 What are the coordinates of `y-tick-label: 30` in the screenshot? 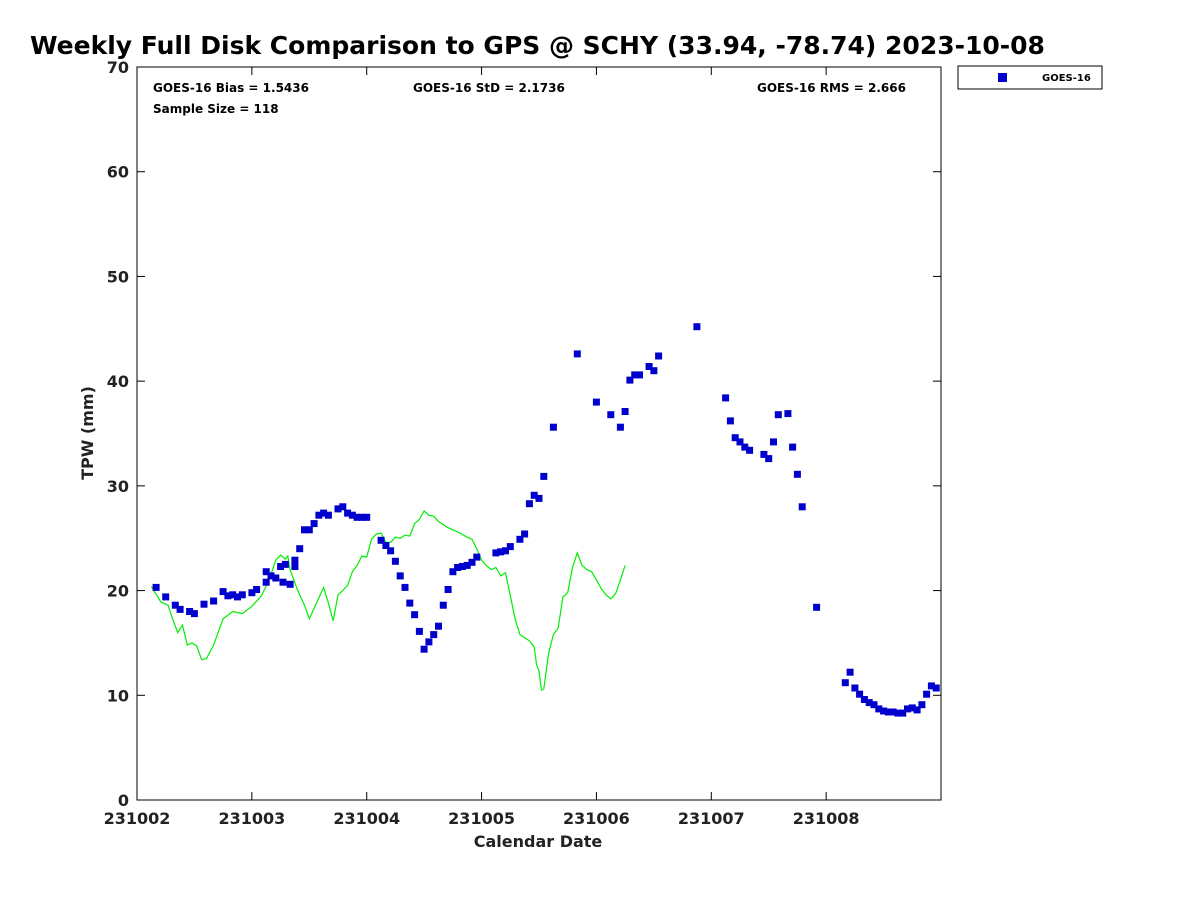 It's located at (118, 486).